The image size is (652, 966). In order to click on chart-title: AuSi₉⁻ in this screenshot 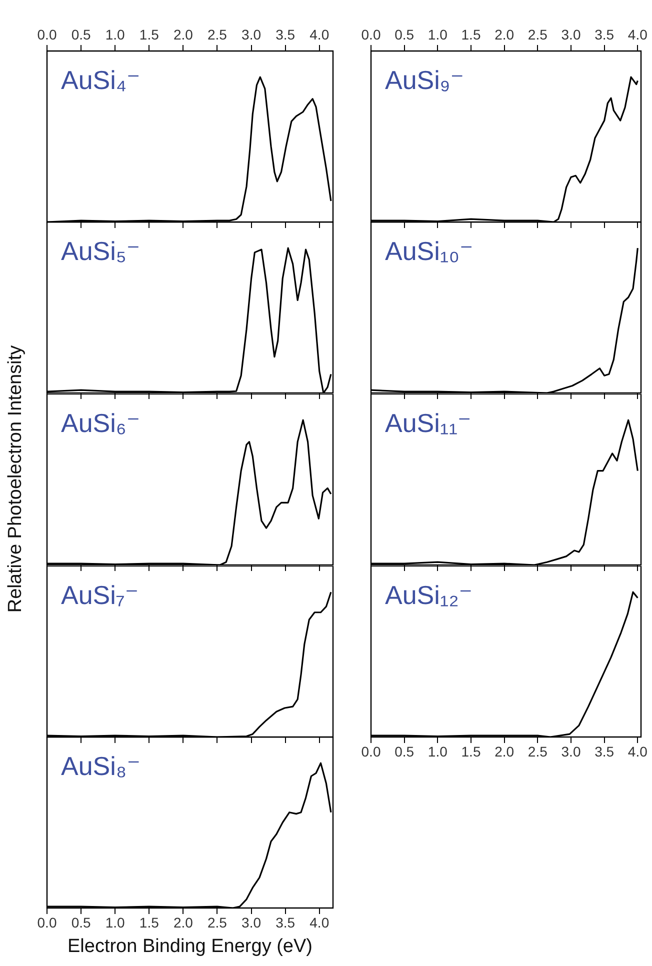, I will do `click(424, 80)`.